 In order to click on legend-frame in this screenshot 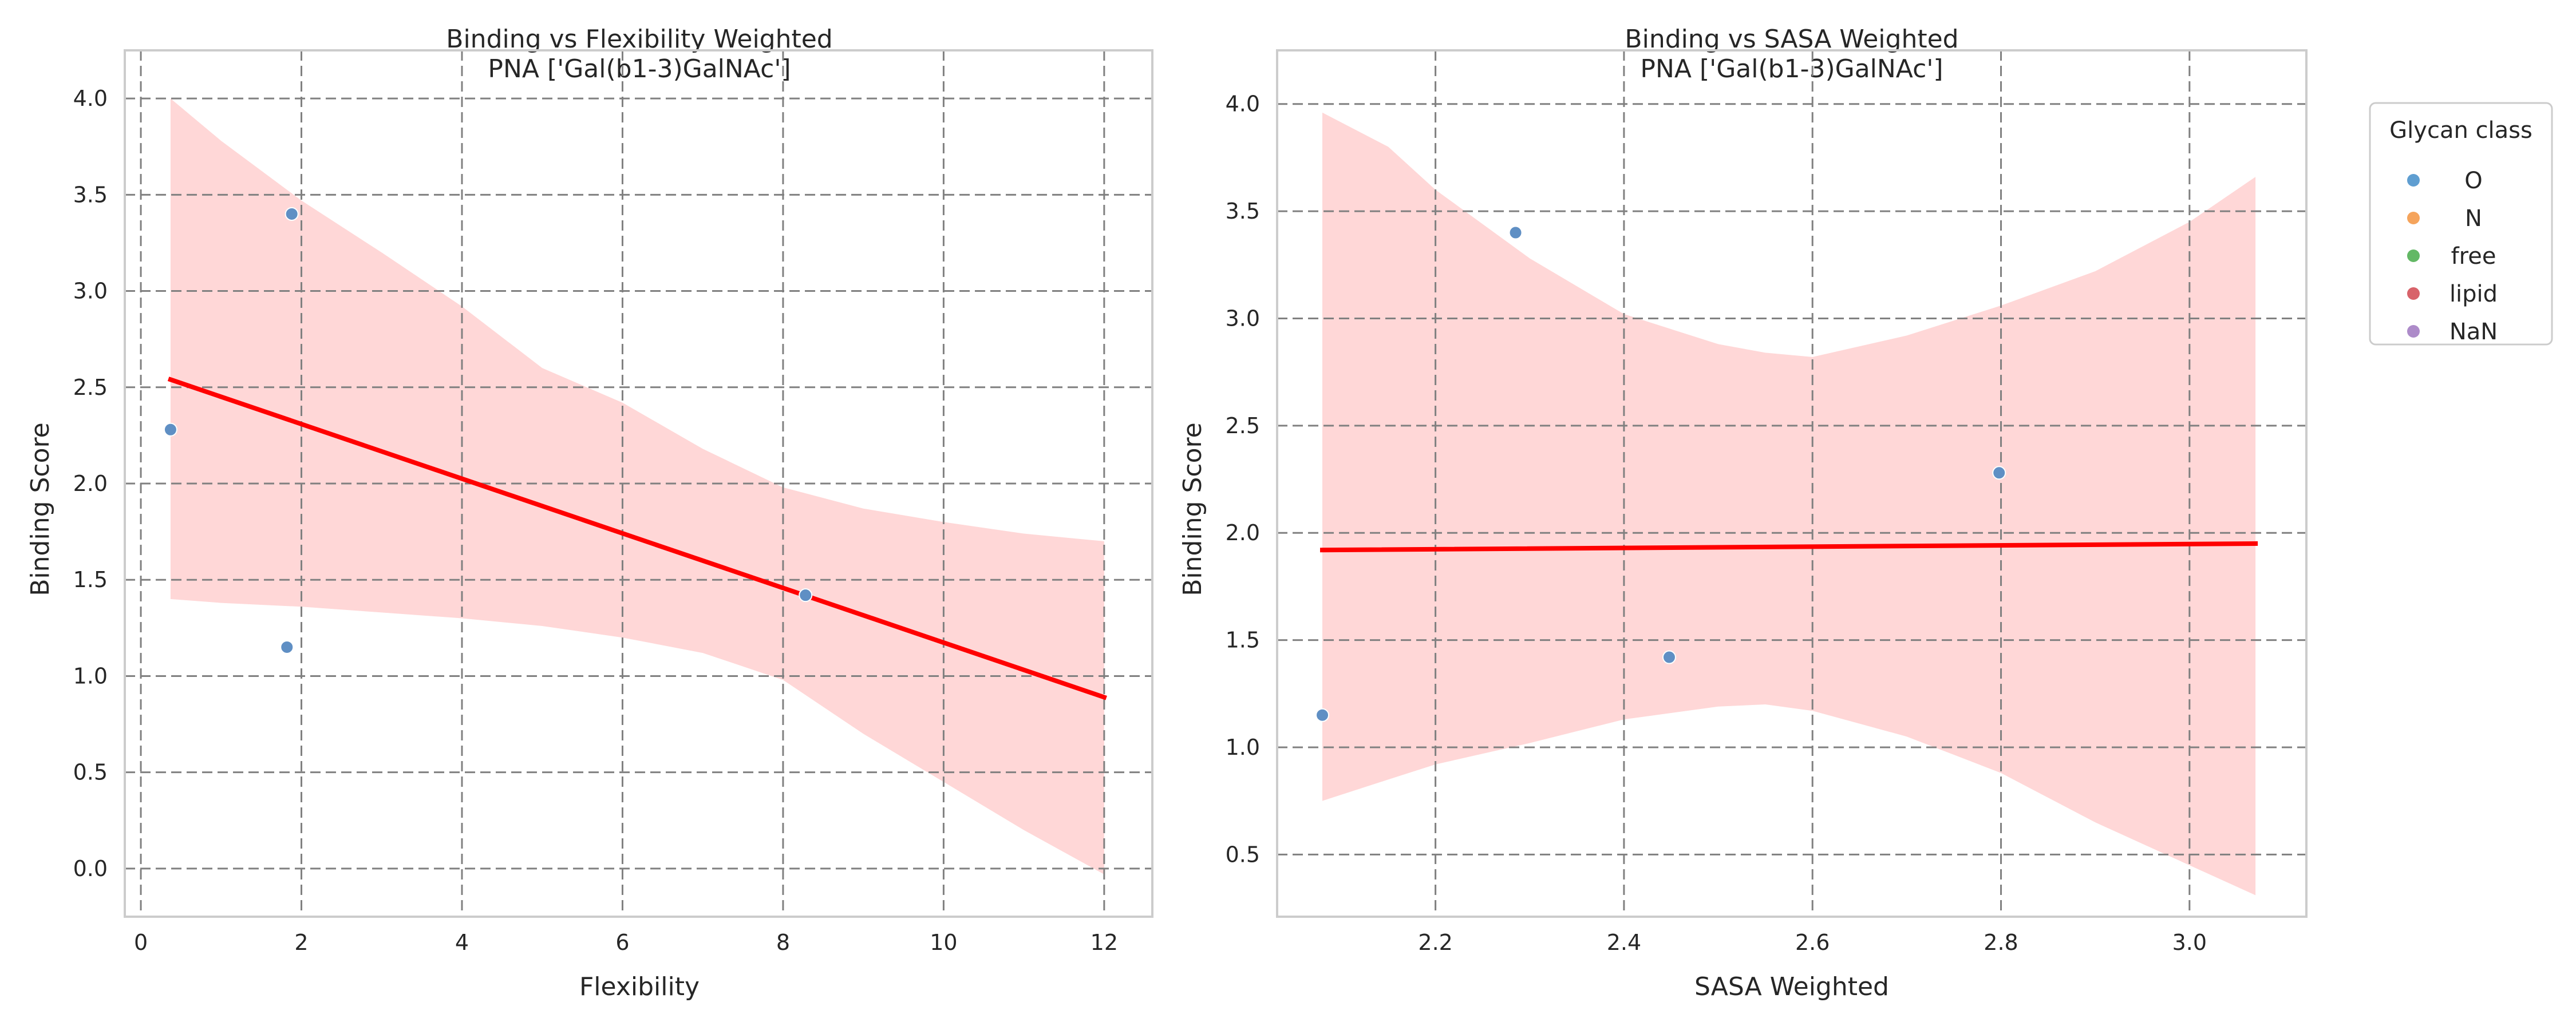, I will do `click(2461, 224)`.